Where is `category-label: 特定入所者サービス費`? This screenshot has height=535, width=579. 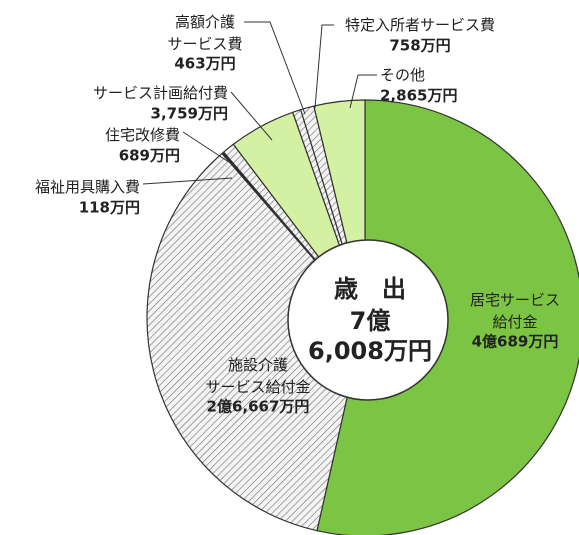 category-label: 特定入所者サービス費 is located at coordinates (420, 25).